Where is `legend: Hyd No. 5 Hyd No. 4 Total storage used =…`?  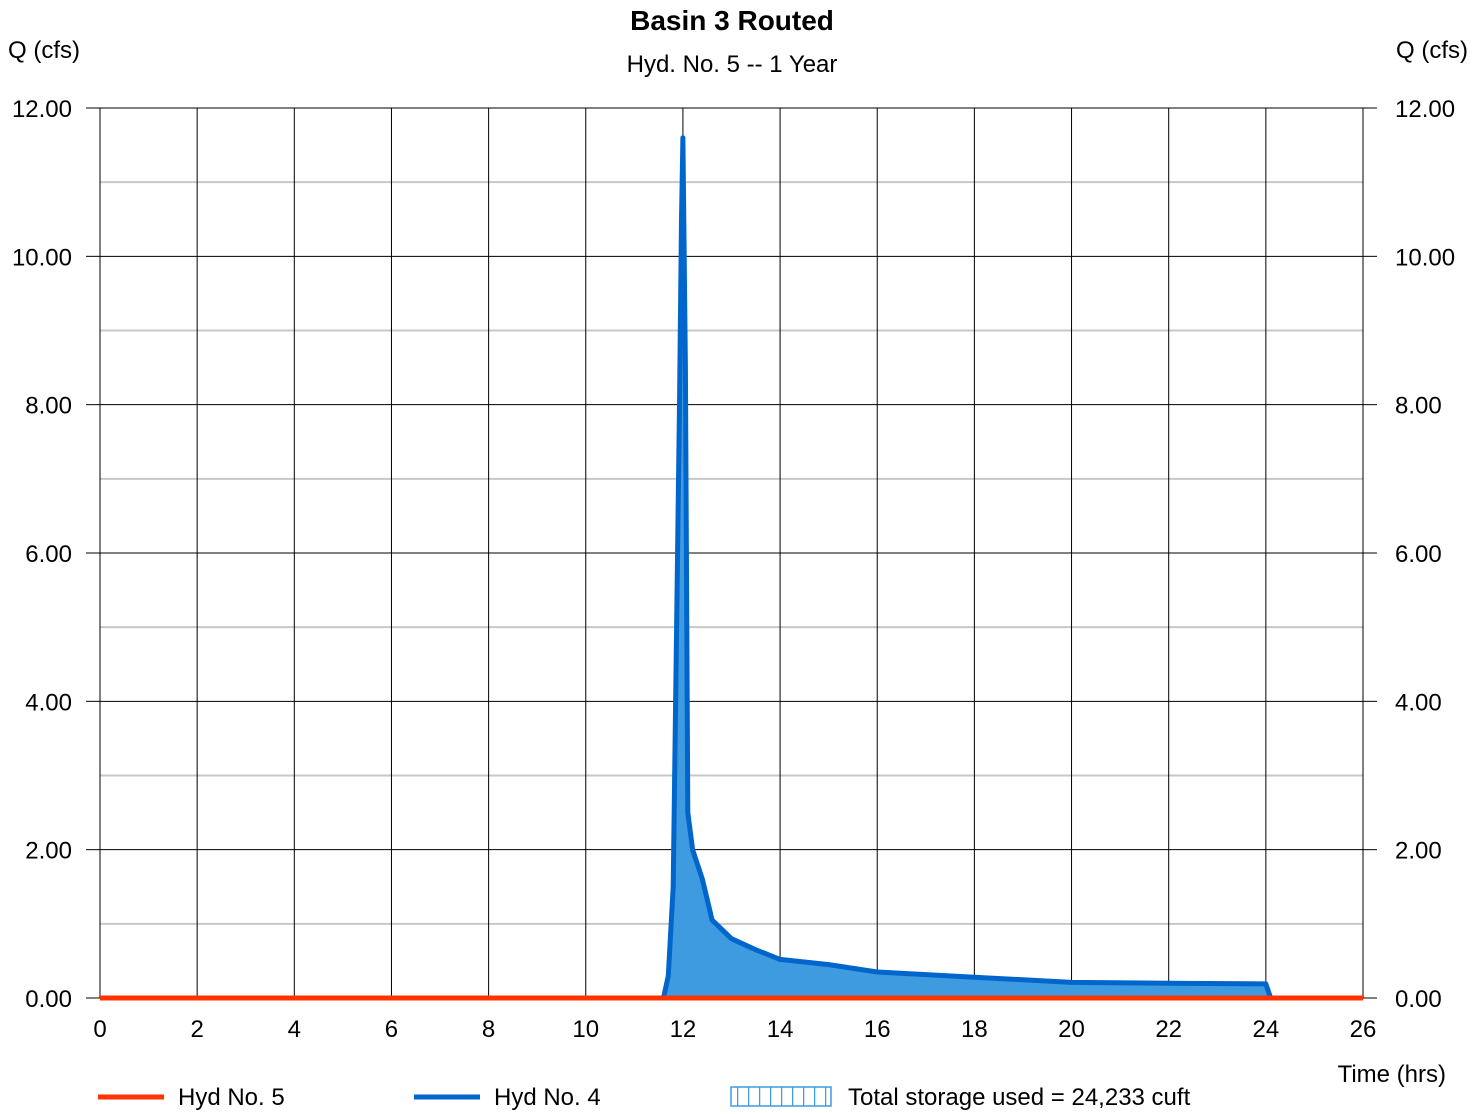
legend: Hyd No. 5 Hyd No. 4 Total storage used =… is located at coordinates (644, 1097).